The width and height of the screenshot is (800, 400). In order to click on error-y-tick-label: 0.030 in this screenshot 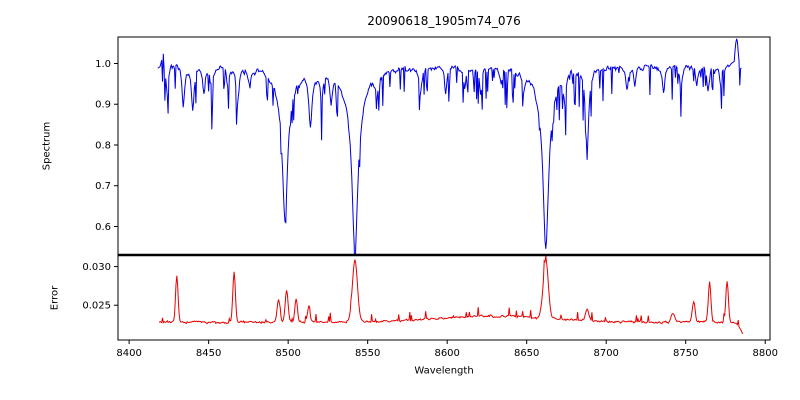, I will do `click(96, 267)`.